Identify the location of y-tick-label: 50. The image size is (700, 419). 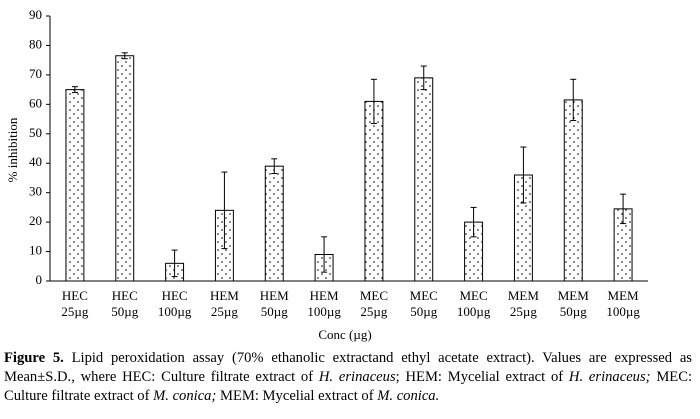
(35, 132).